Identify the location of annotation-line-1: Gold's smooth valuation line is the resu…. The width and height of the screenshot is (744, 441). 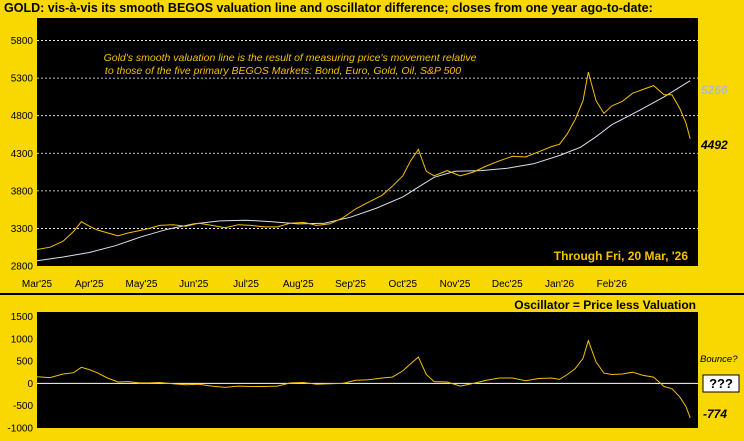
(290, 58).